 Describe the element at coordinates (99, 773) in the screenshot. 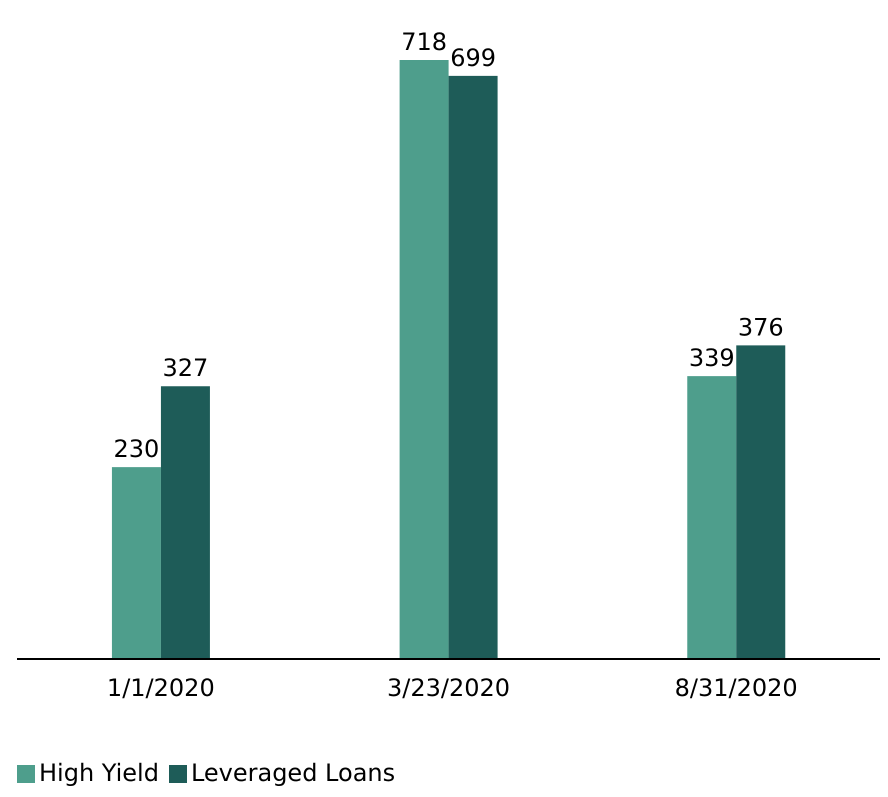

I see `legend-label: High Yield` at that location.